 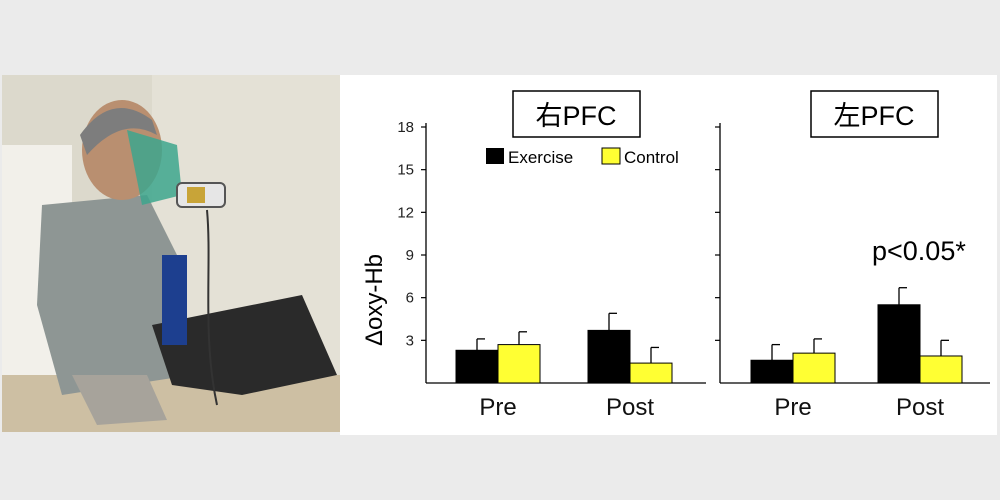 I want to click on y-tick-label: 3, so click(x=410, y=340).